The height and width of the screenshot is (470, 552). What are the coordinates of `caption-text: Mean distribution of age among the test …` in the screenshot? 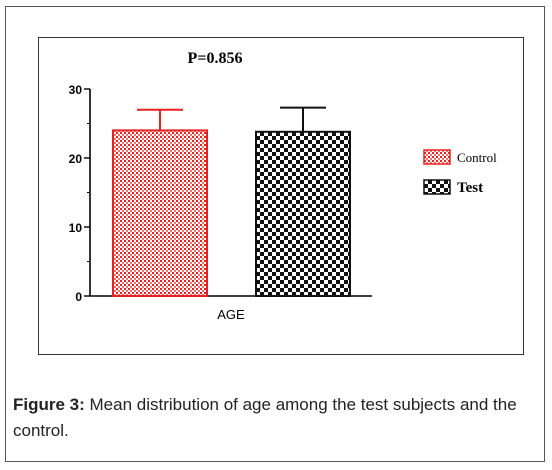 It's located at (265, 417).